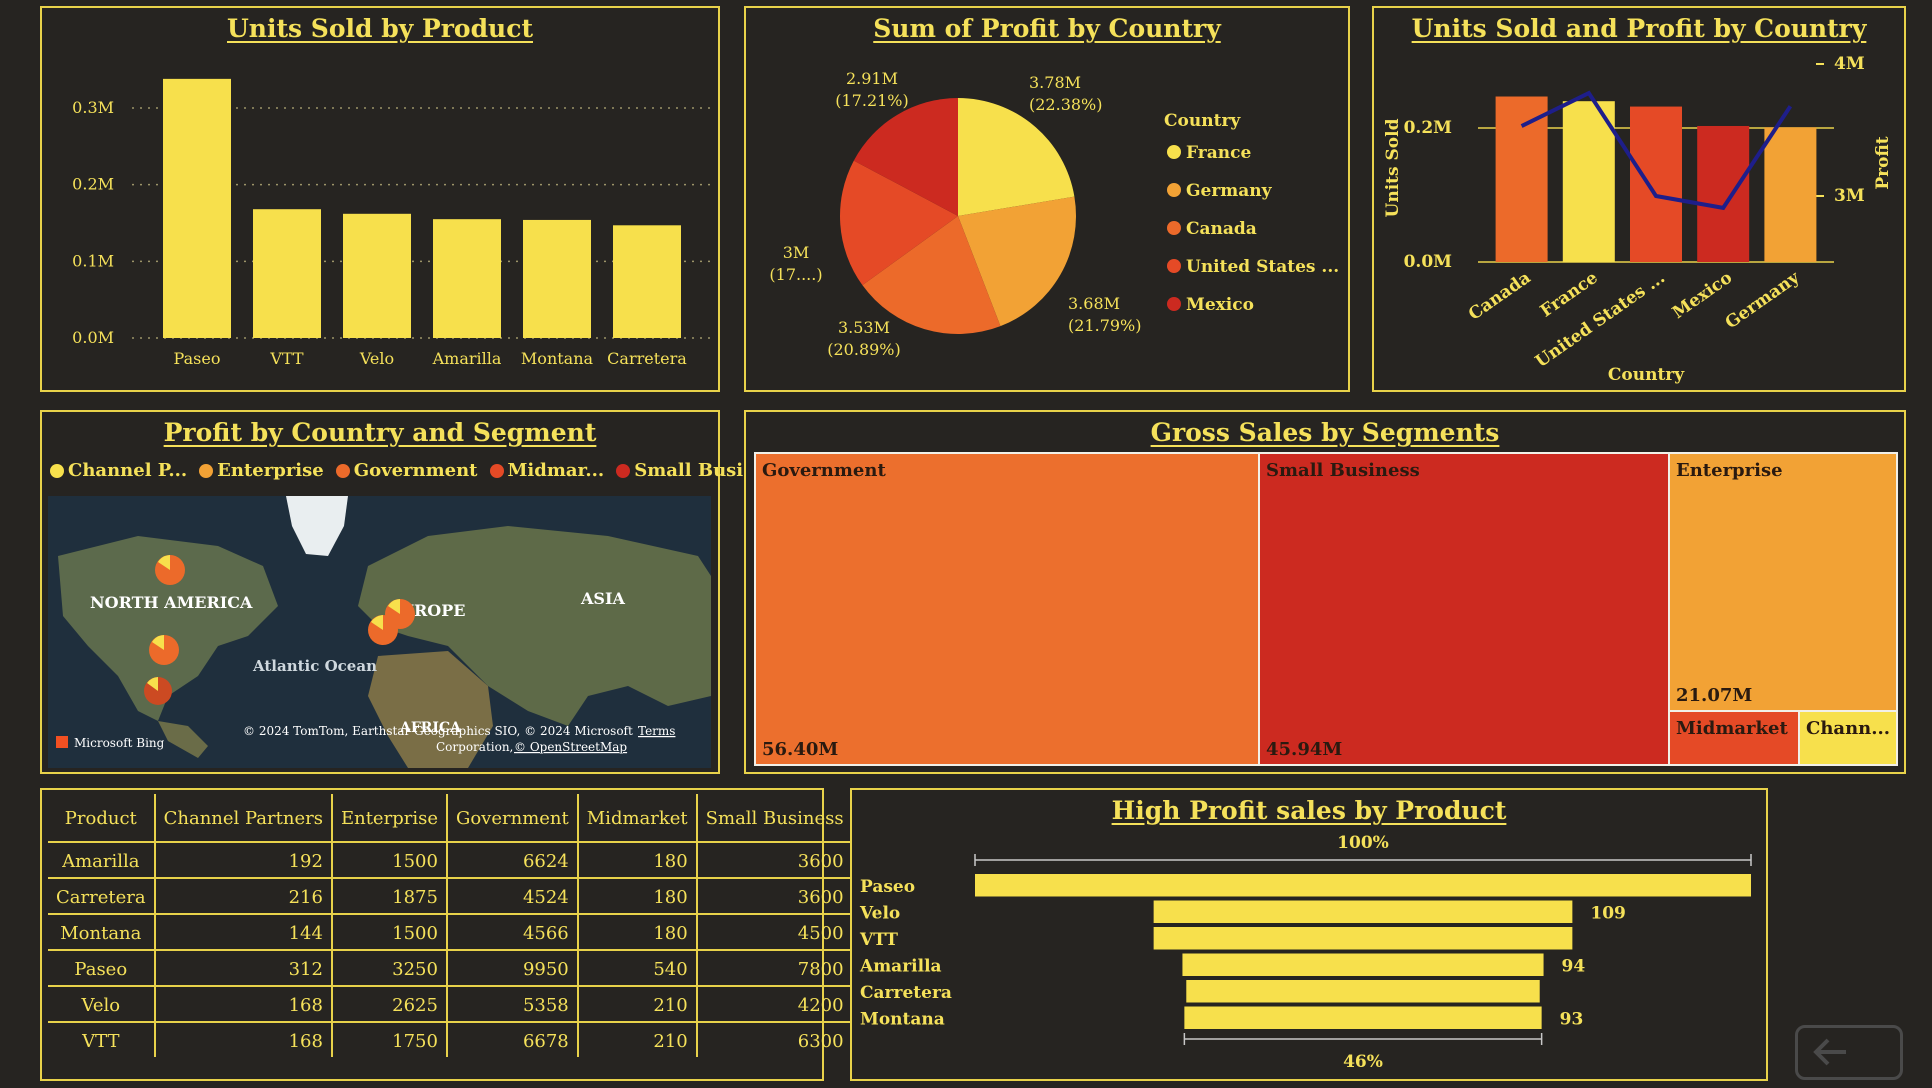 The height and width of the screenshot is (1088, 1932). Describe the element at coordinates (102, 1039) in the screenshot. I see `matrix-row-product: VTT` at that location.